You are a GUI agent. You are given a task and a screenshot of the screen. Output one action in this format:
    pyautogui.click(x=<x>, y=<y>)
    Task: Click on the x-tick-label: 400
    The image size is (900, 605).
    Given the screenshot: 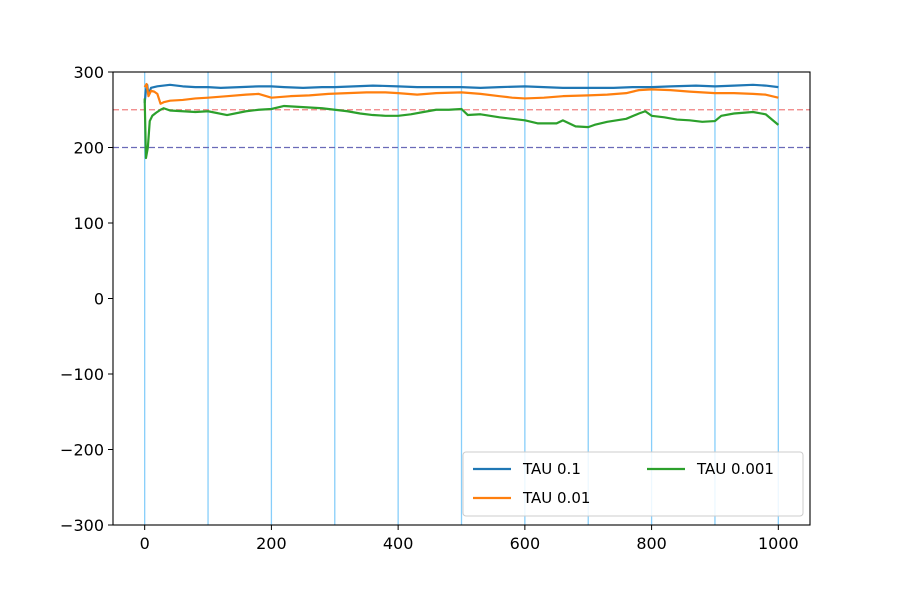 What is the action you would take?
    pyautogui.click(x=398, y=543)
    